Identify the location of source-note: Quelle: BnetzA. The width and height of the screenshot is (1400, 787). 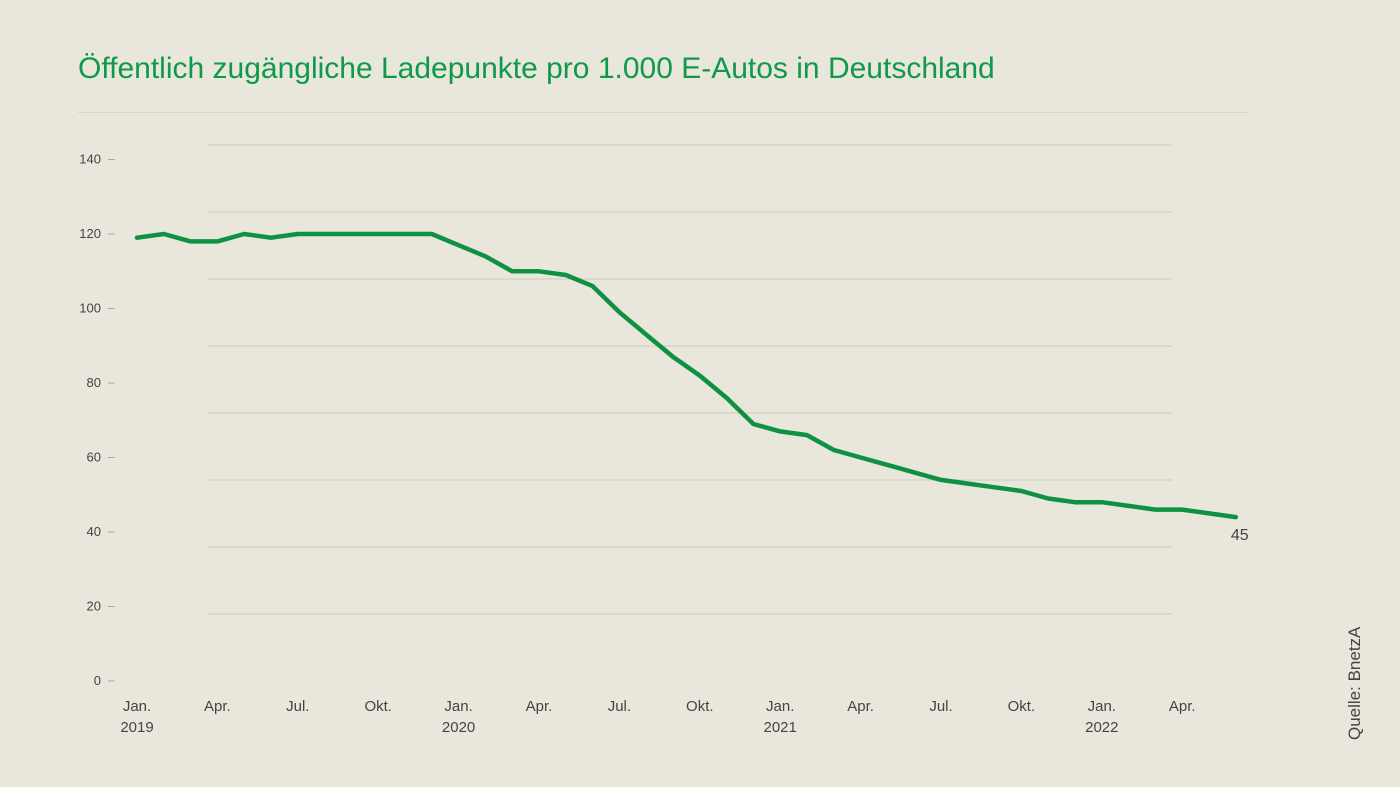
(1354, 683).